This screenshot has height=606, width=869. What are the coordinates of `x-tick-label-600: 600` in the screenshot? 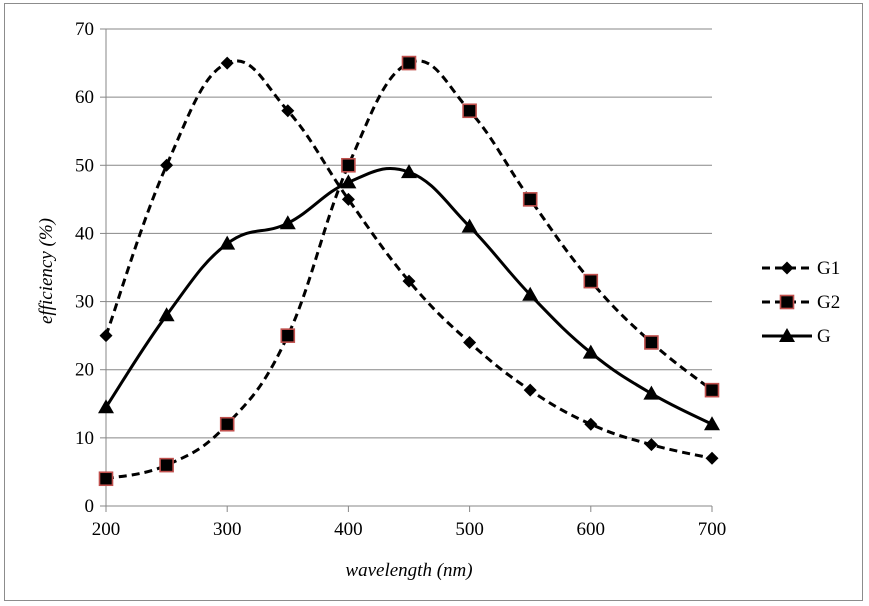 It's located at (591, 529).